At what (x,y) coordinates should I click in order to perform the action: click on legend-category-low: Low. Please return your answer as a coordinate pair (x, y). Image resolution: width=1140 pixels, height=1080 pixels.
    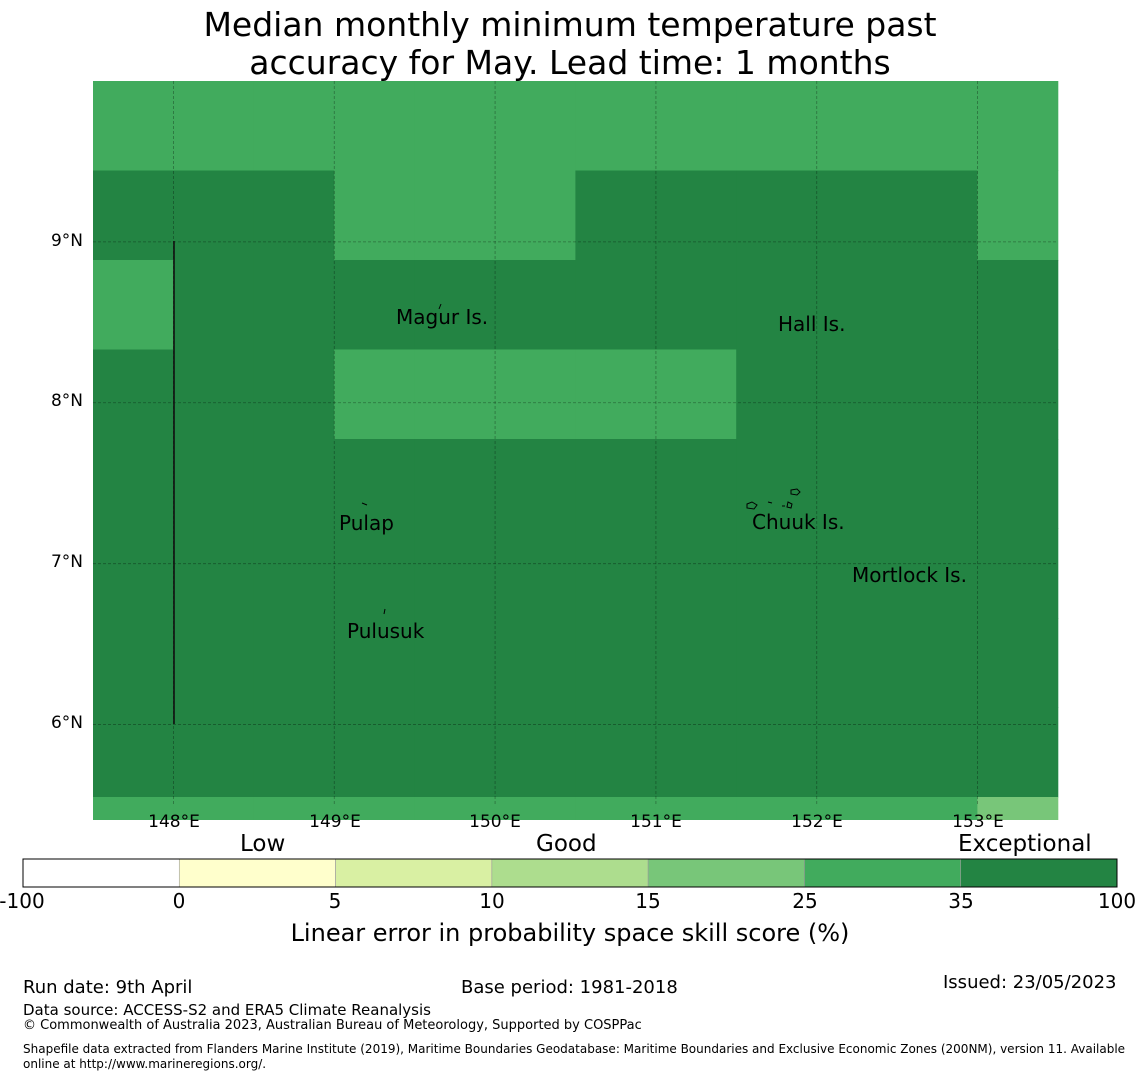
    Looking at the image, I should click on (263, 844).